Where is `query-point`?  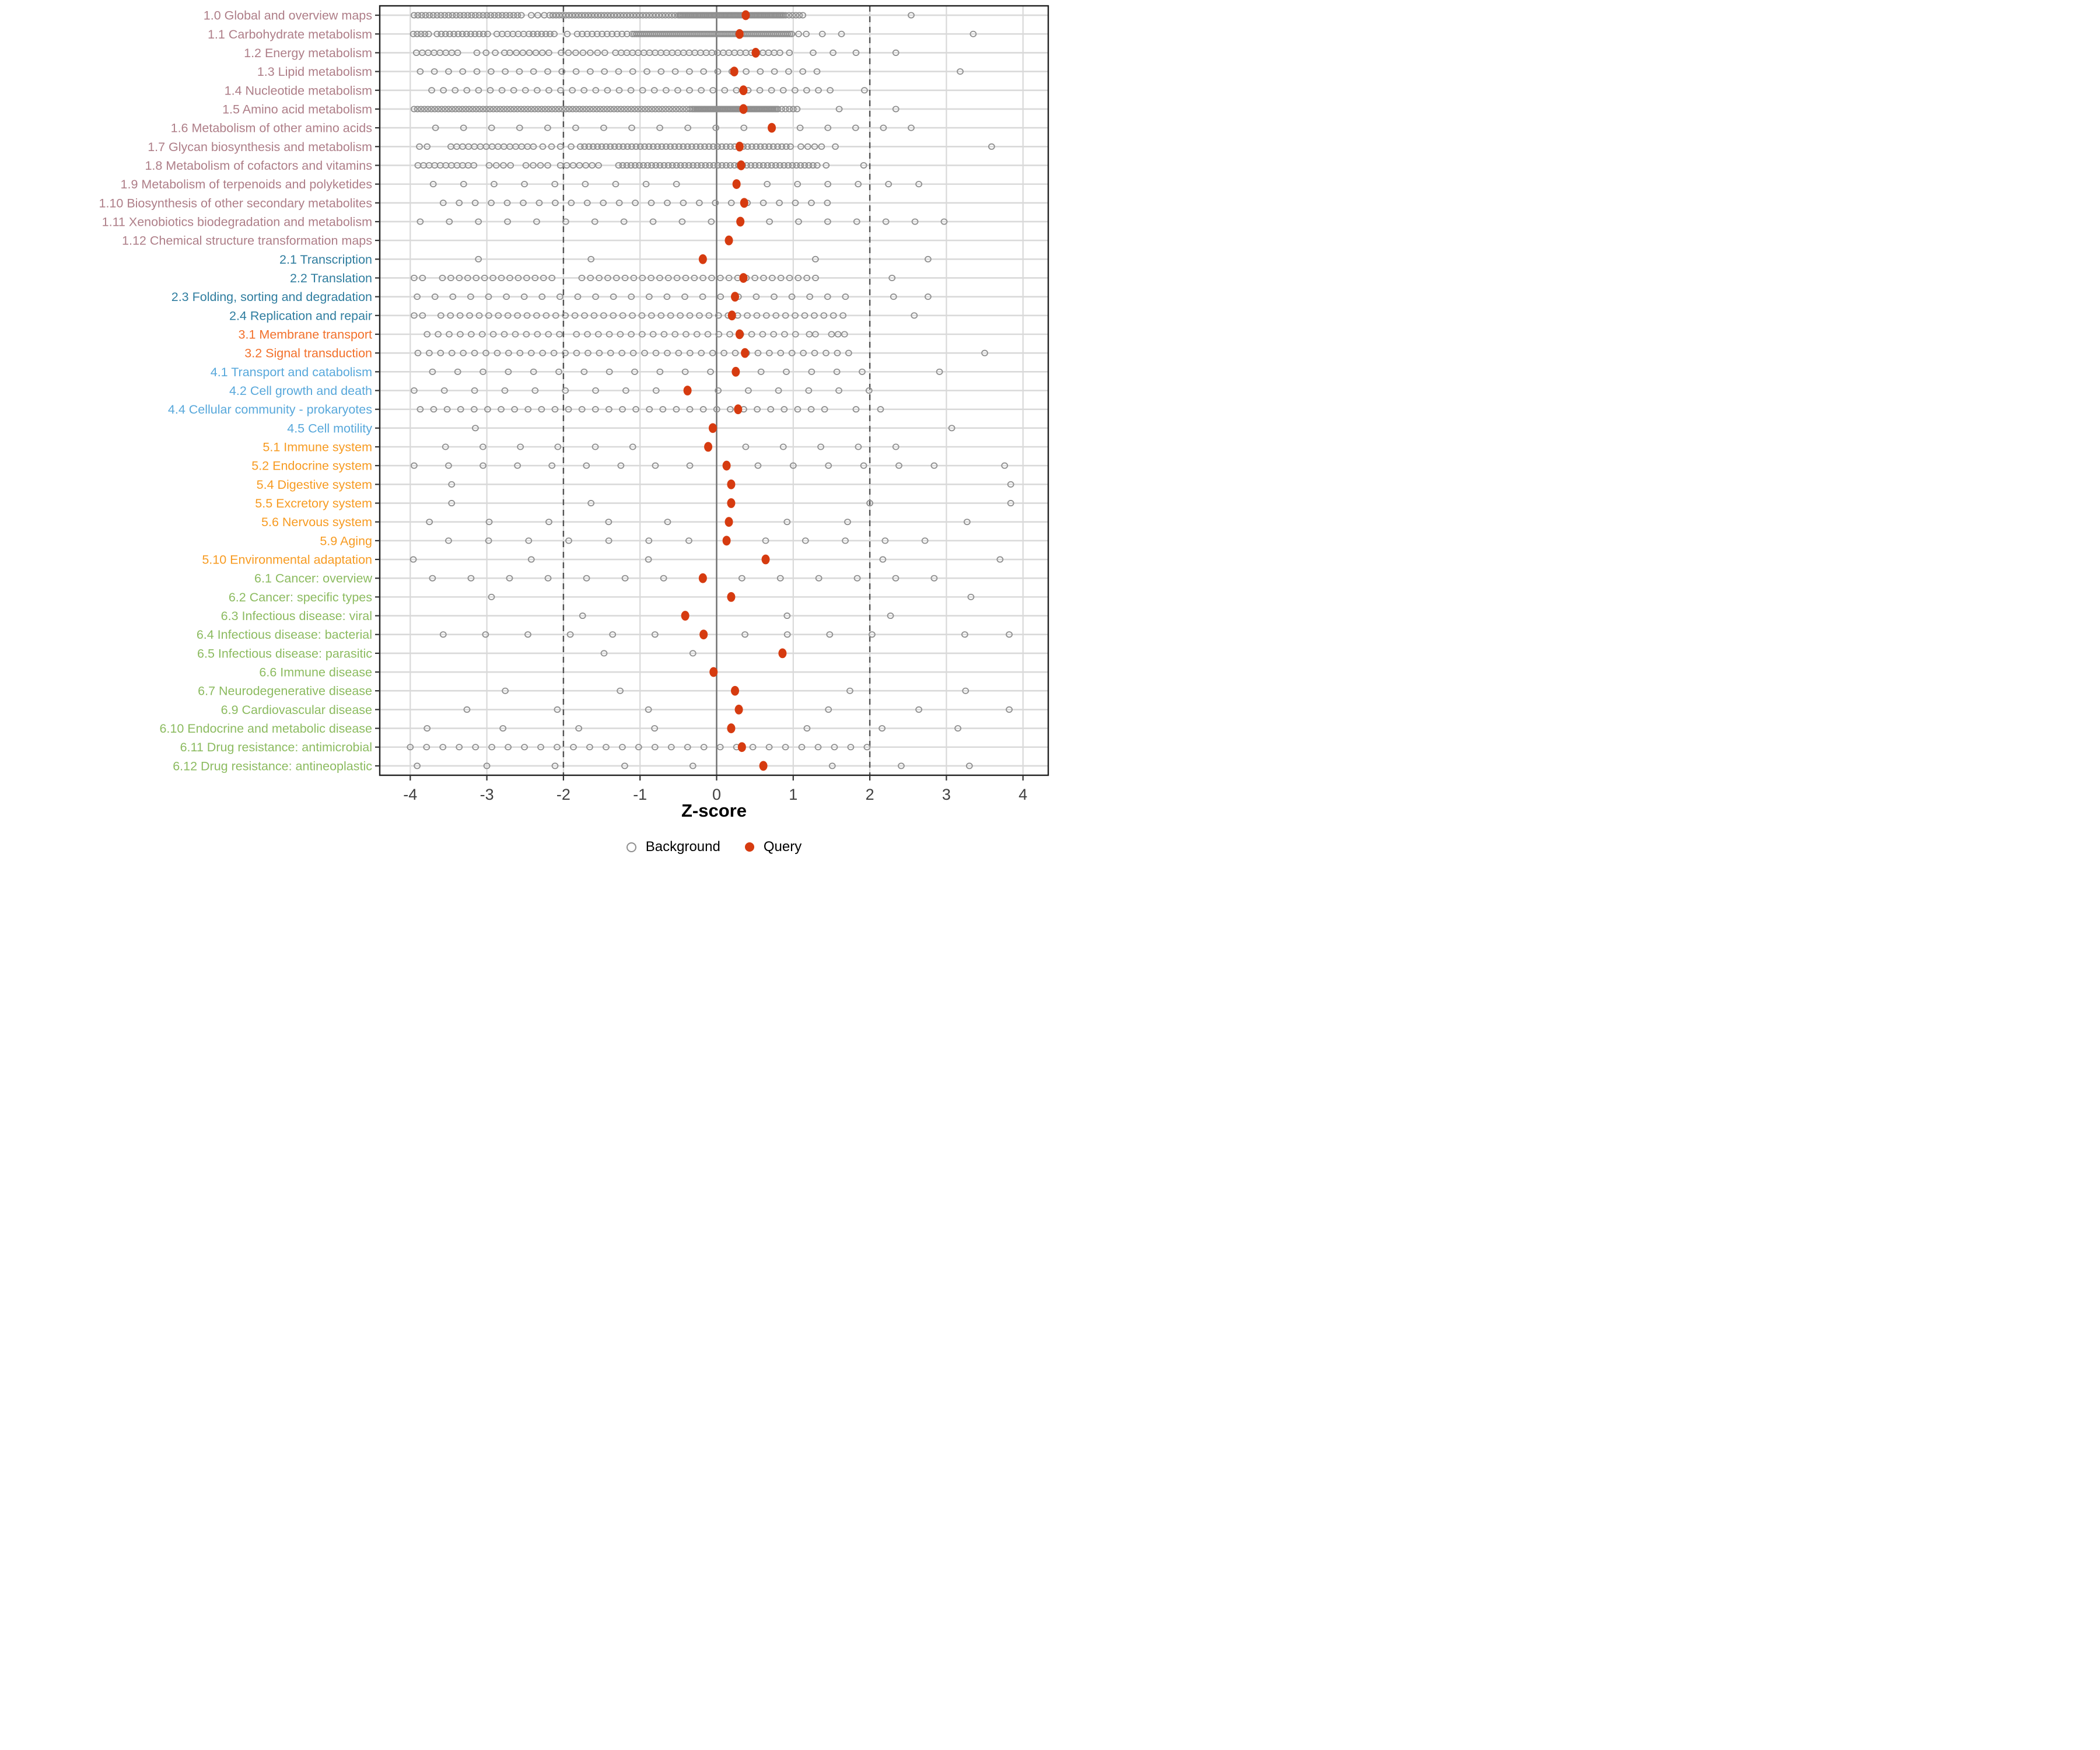 query-point is located at coordinates (755, 53).